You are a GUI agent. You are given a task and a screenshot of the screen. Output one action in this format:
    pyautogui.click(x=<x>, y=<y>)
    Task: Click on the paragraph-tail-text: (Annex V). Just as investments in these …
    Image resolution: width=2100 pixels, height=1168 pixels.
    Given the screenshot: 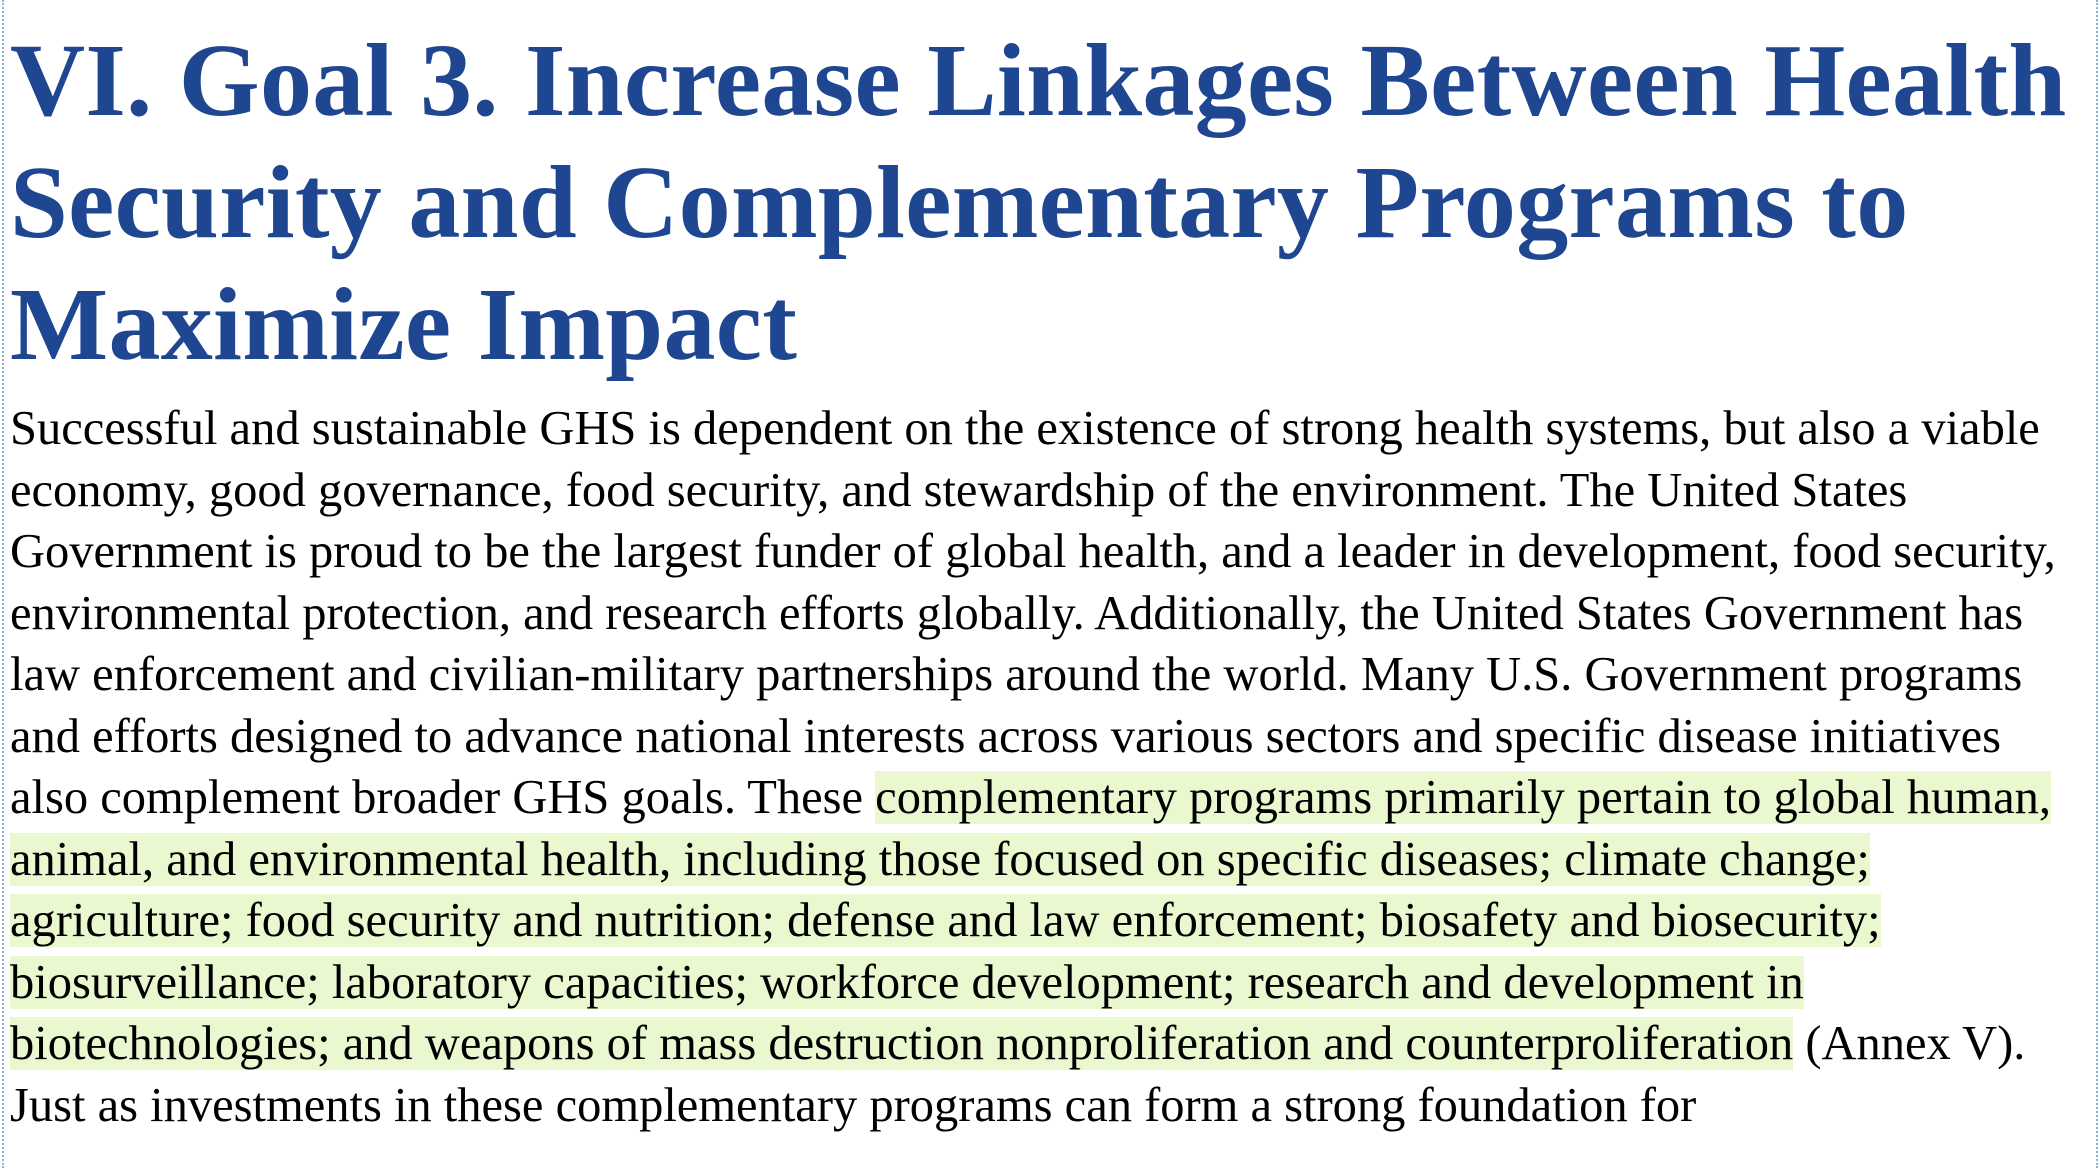 What is the action you would take?
    pyautogui.click(x=1018, y=1074)
    